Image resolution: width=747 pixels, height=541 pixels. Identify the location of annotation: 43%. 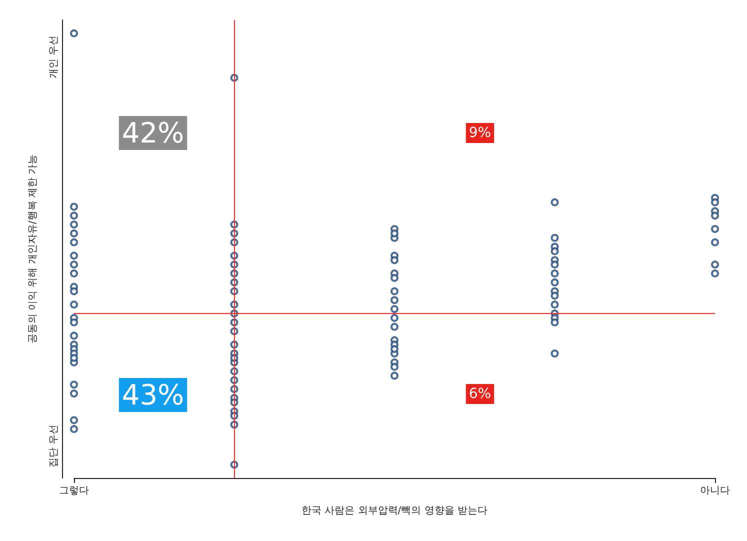
(153, 395).